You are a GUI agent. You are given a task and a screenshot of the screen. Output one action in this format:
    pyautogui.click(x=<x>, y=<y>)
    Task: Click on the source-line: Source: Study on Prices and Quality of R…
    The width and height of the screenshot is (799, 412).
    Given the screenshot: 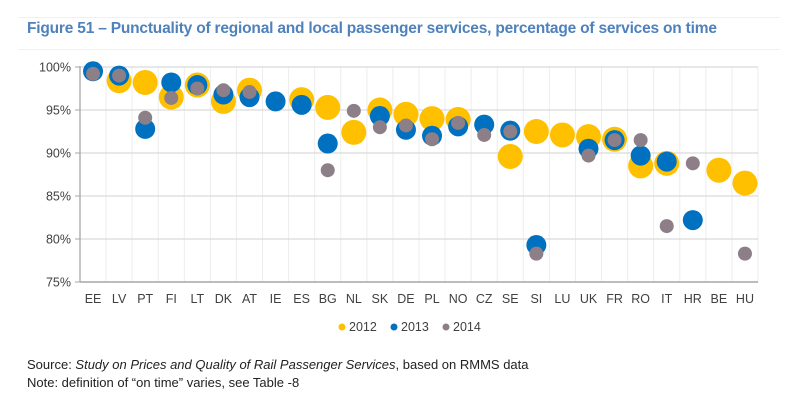 What is the action you would take?
    pyautogui.click(x=278, y=365)
    